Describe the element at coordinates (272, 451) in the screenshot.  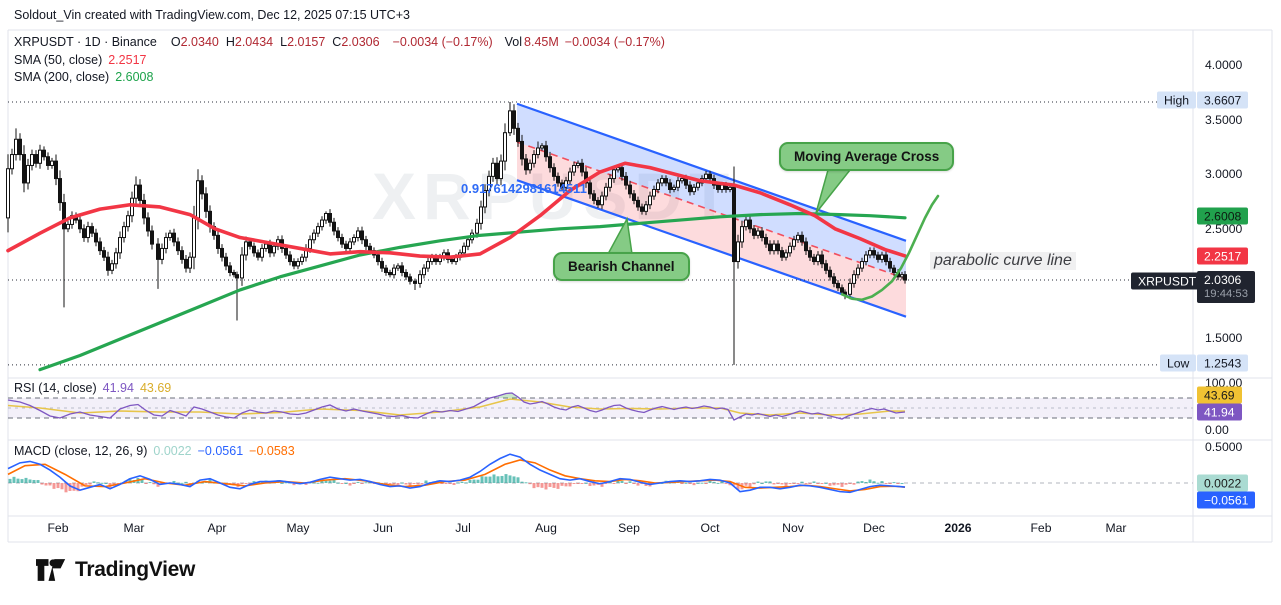
I see `macd-signal-value: −0.0583` at that location.